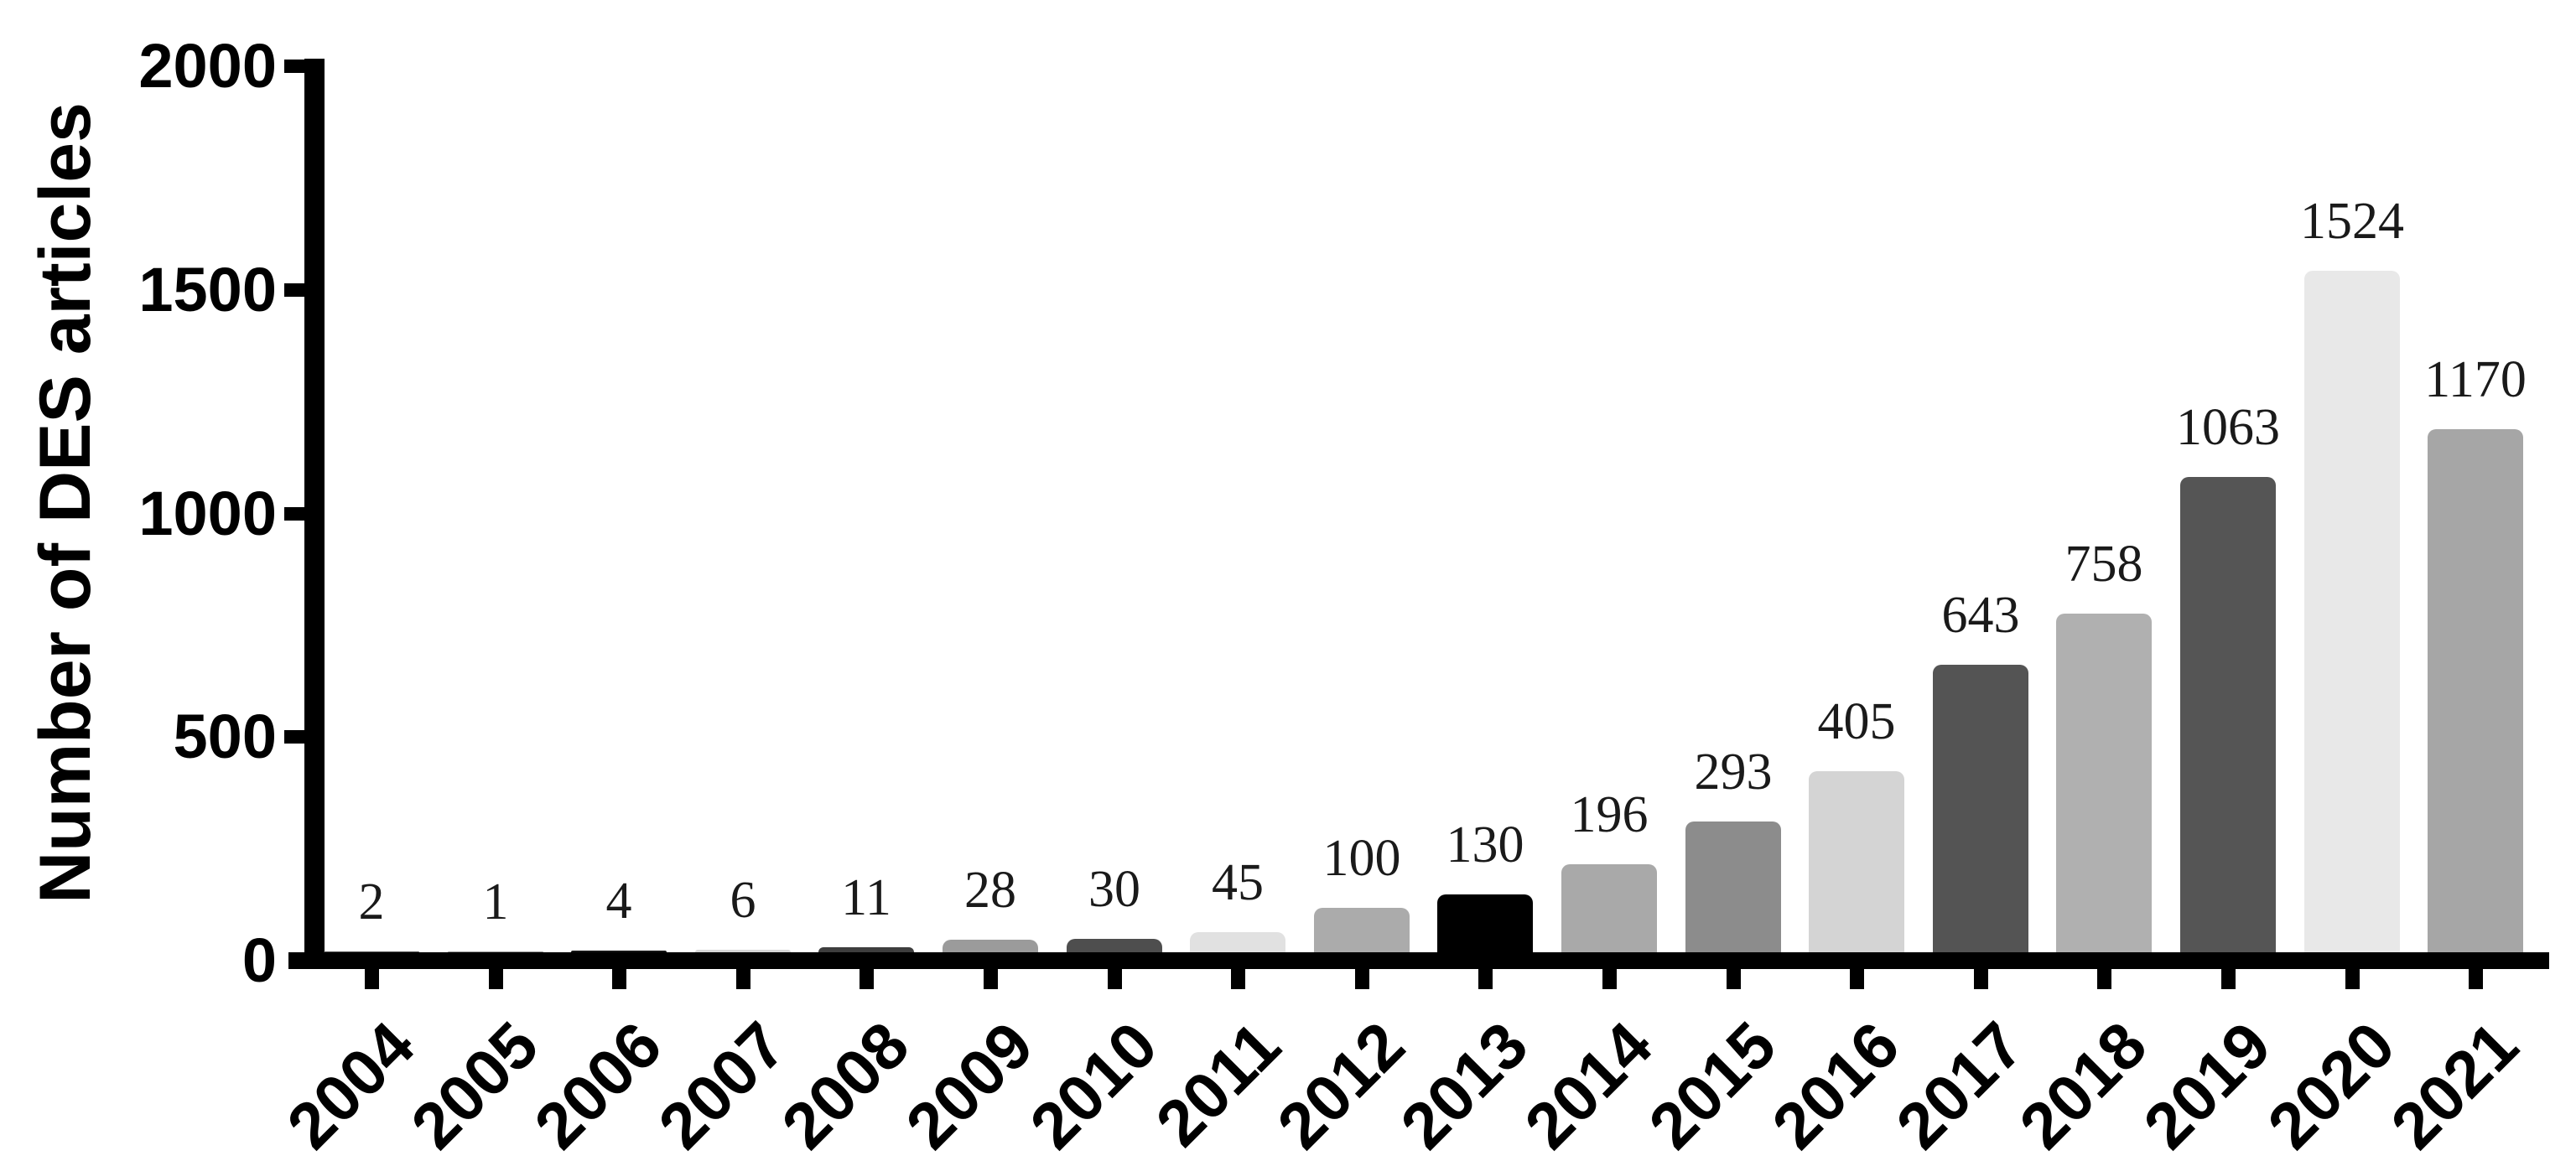  What do you see at coordinates (1857, 861) in the screenshot?
I see `bar-2016` at bounding box center [1857, 861].